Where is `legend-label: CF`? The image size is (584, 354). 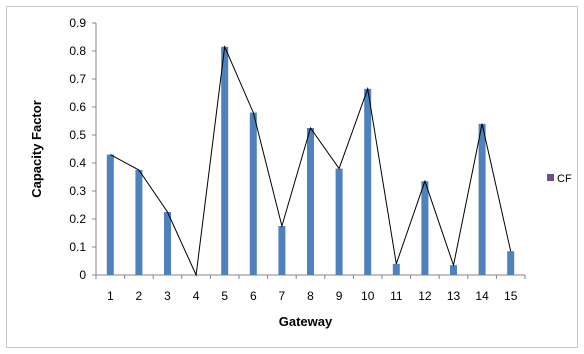 legend-label: CF is located at coordinates (564, 179).